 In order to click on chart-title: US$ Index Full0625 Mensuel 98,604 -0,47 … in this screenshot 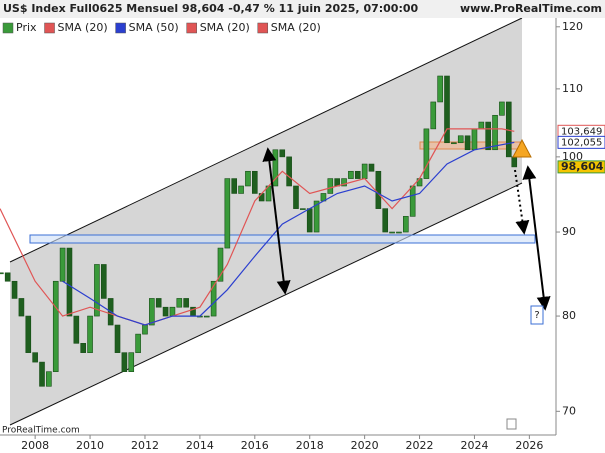, I will do `click(211, 8)`.